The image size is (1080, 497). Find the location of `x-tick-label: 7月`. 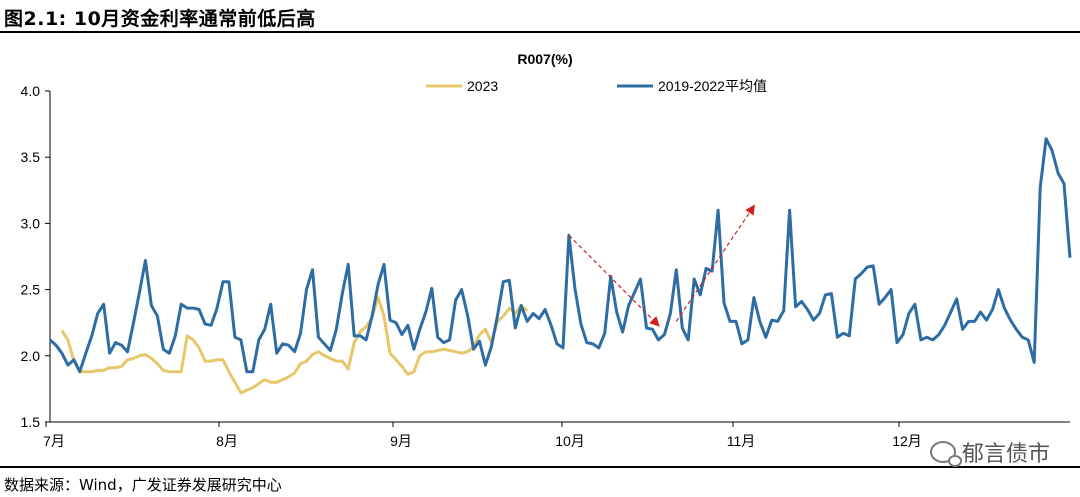

x-tick-label: 7月 is located at coordinates (54, 441).